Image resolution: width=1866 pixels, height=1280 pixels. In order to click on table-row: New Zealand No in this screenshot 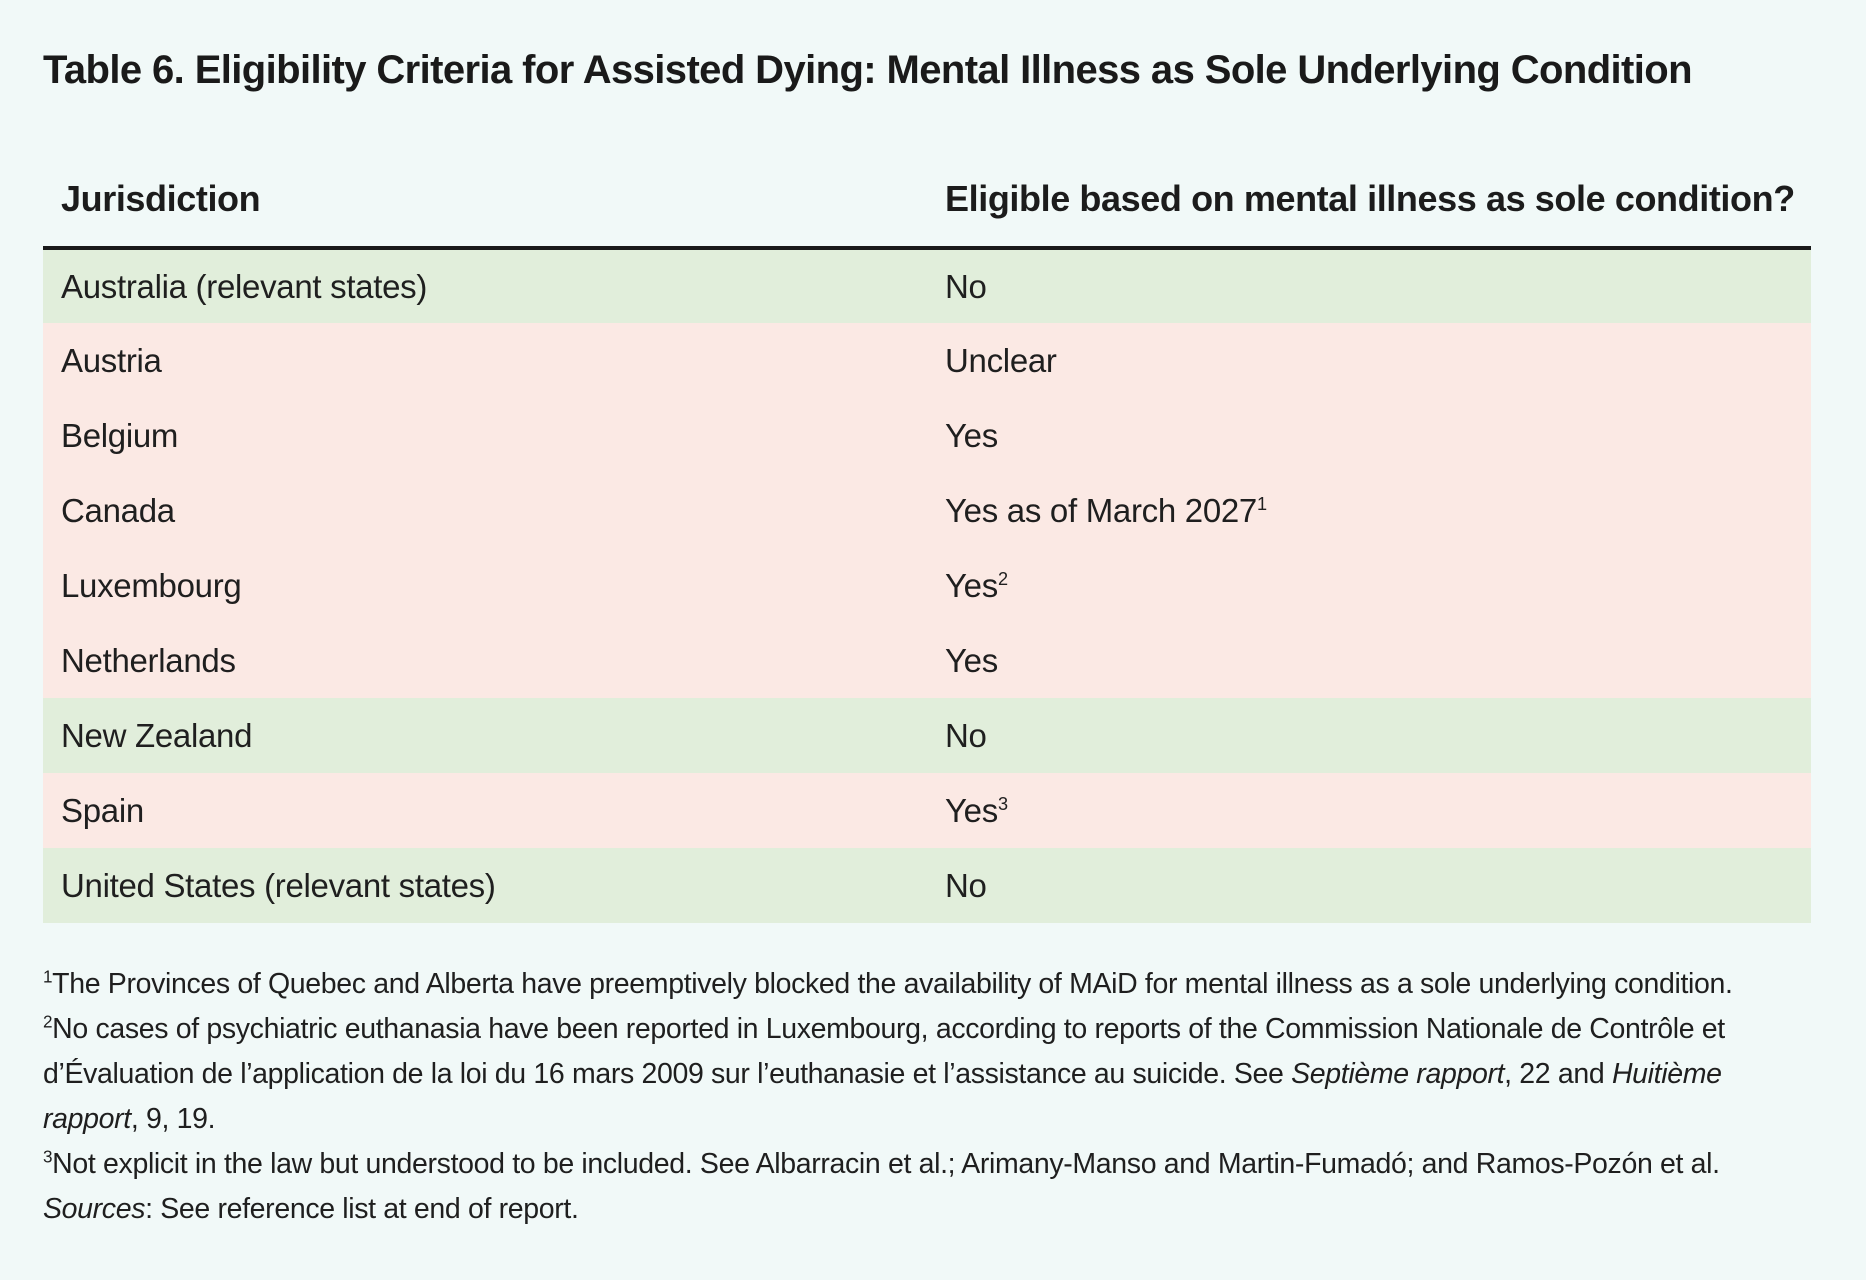, I will do `click(927, 735)`.